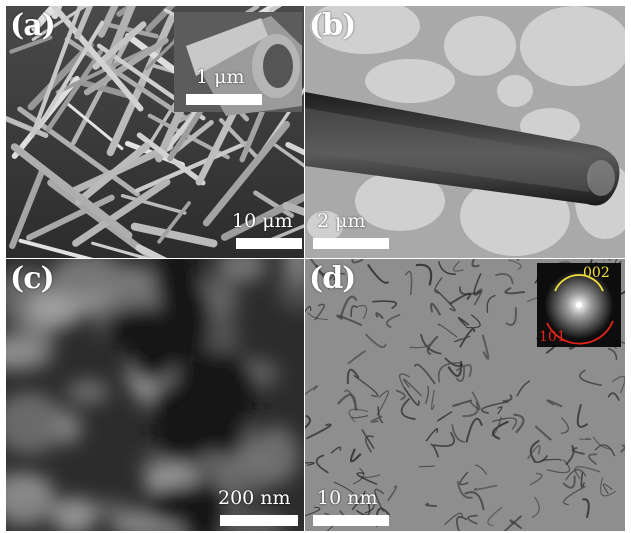 The width and height of the screenshot is (631, 533). I want to click on panel-b-scale-bar, so click(351, 243).